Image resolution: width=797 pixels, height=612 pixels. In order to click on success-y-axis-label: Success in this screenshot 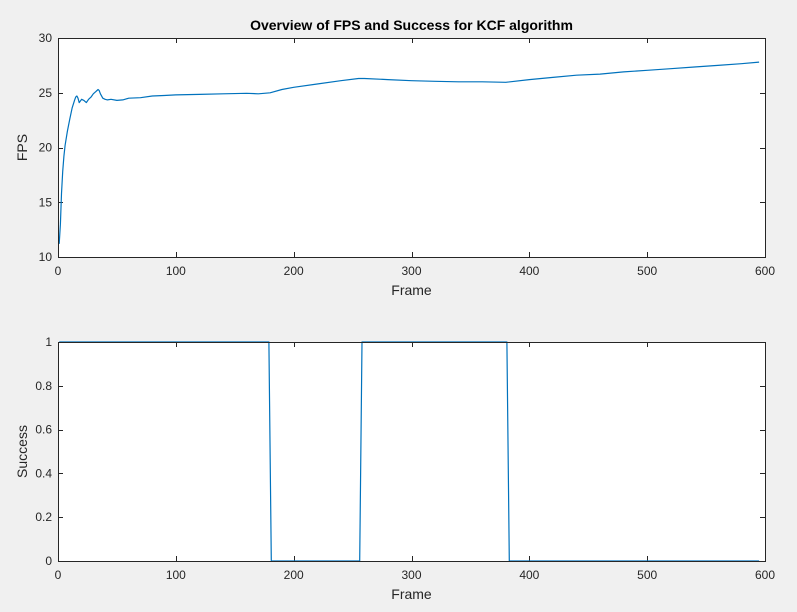, I will do `click(22, 451)`.